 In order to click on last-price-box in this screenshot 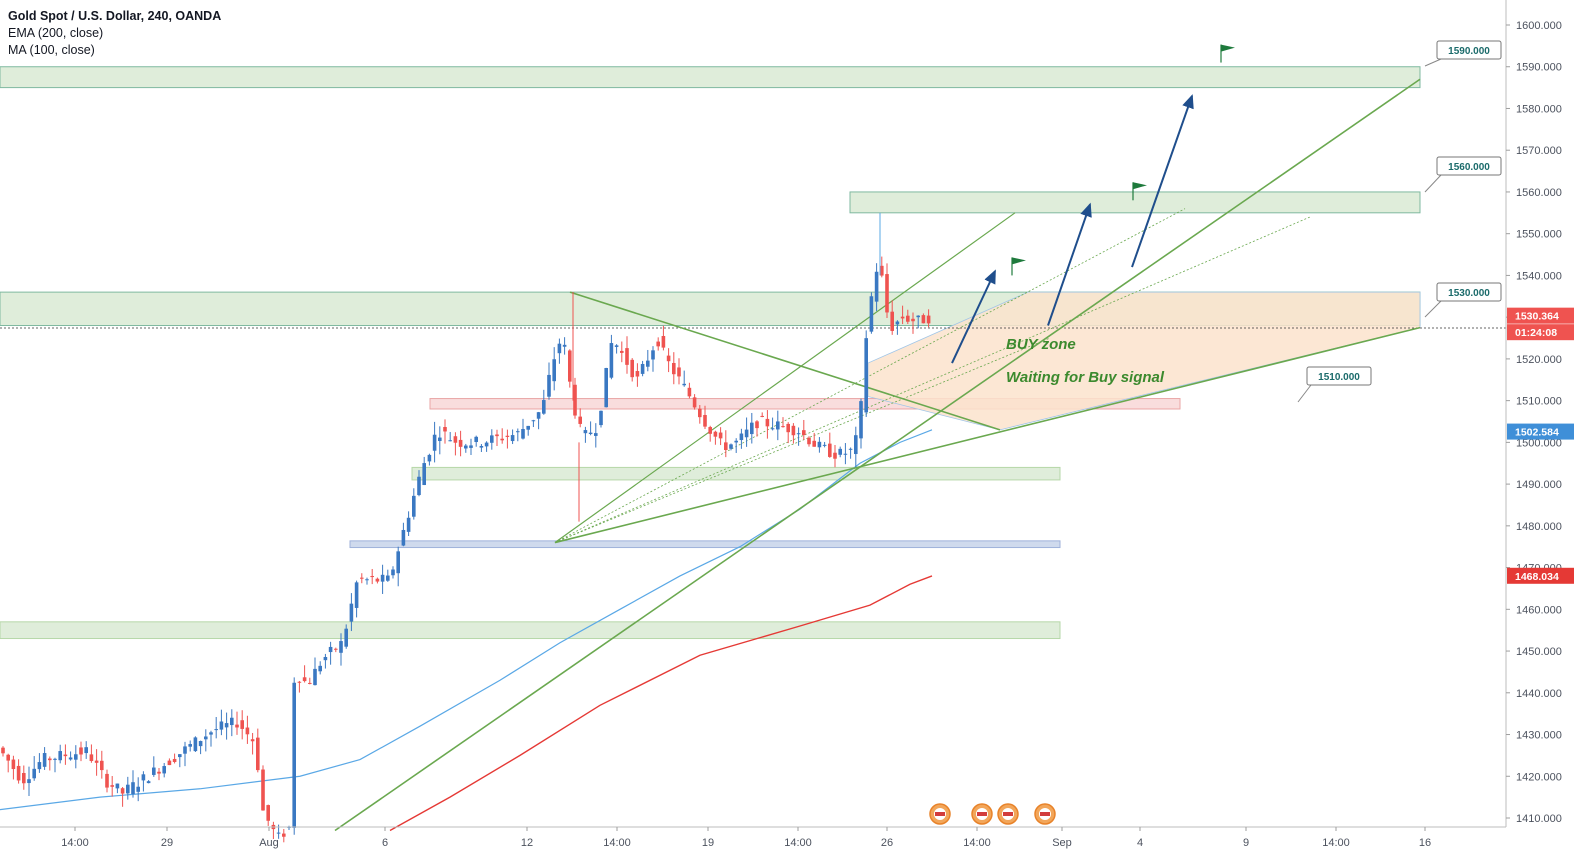, I will do `click(1540, 315)`.